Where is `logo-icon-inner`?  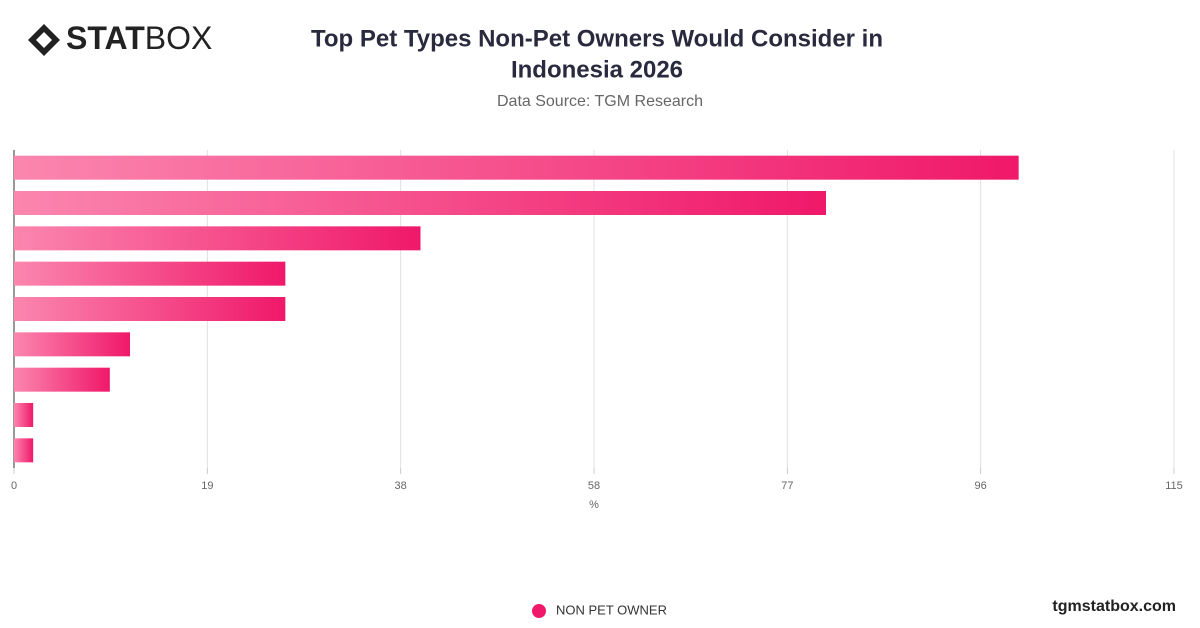
logo-icon-inner is located at coordinates (44, 40).